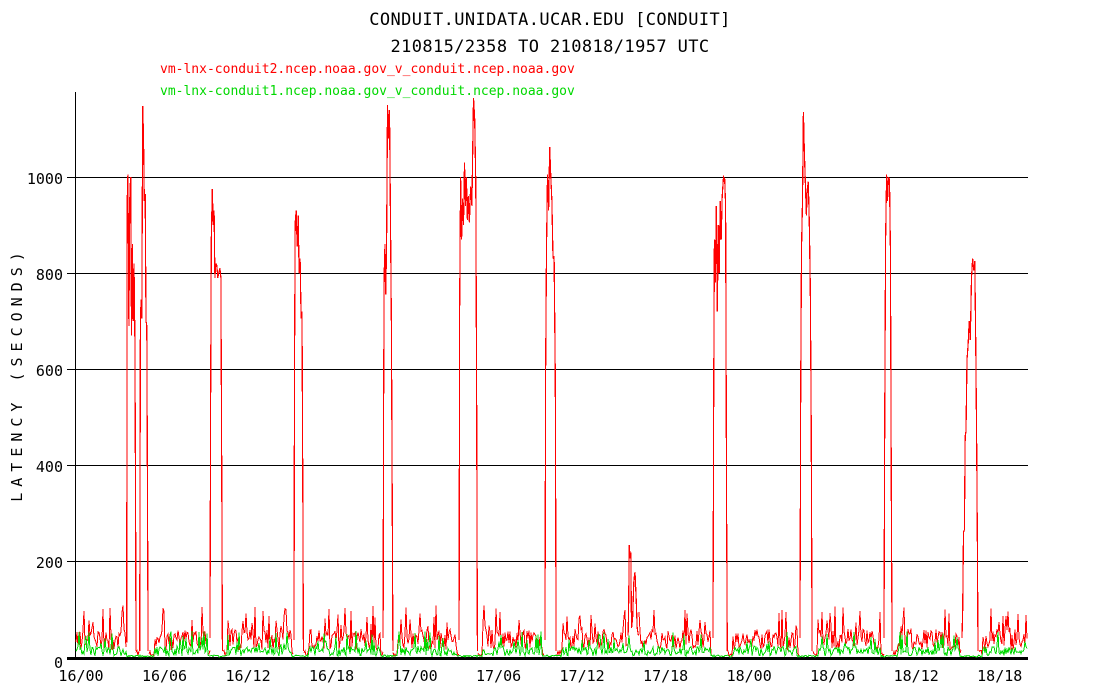  Describe the element at coordinates (44, 179) in the screenshot. I see `y-tick-label: 1000` at that location.